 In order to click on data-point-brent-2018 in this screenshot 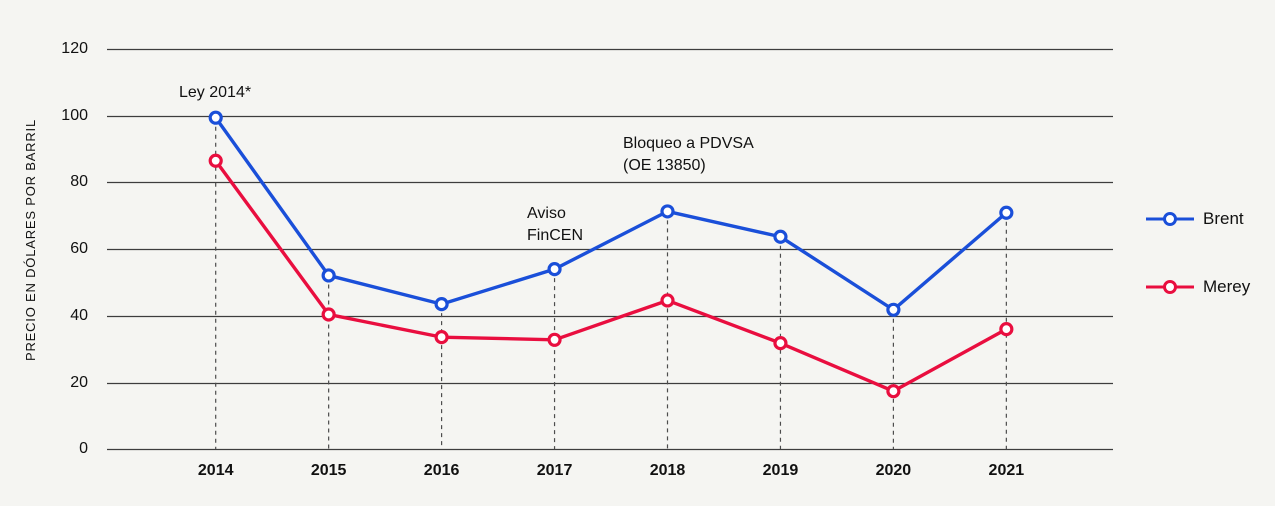, I will do `click(667, 211)`.